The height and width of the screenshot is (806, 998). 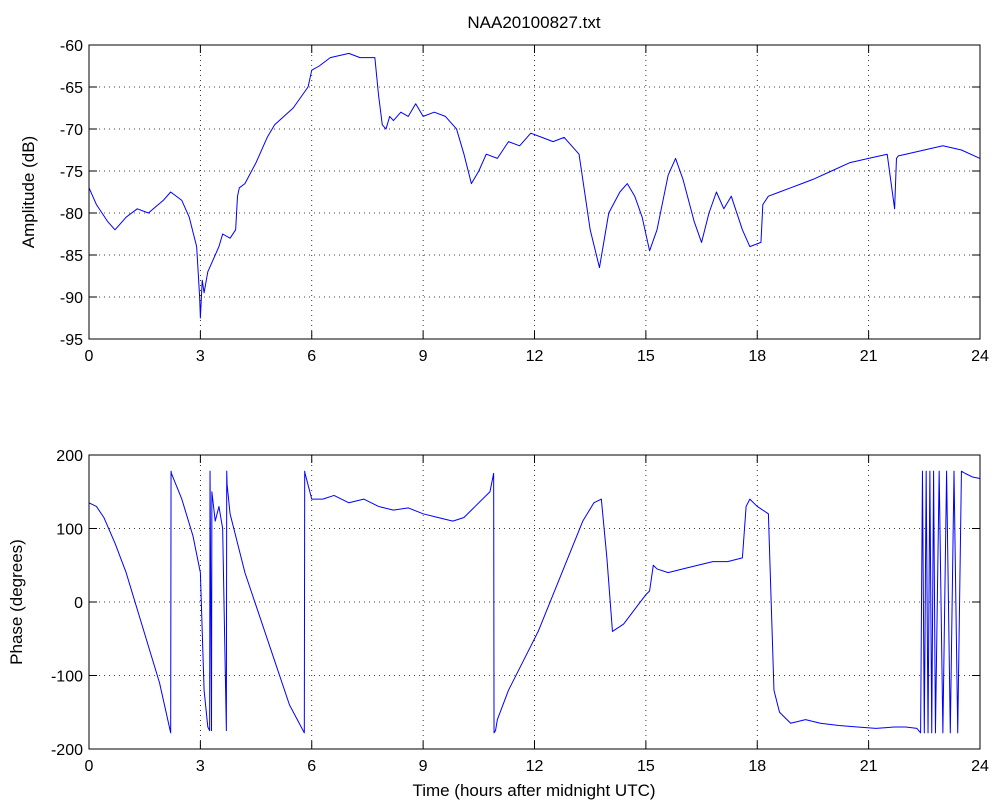 I want to click on phase-x-tick-label: 3, so click(x=200, y=766).